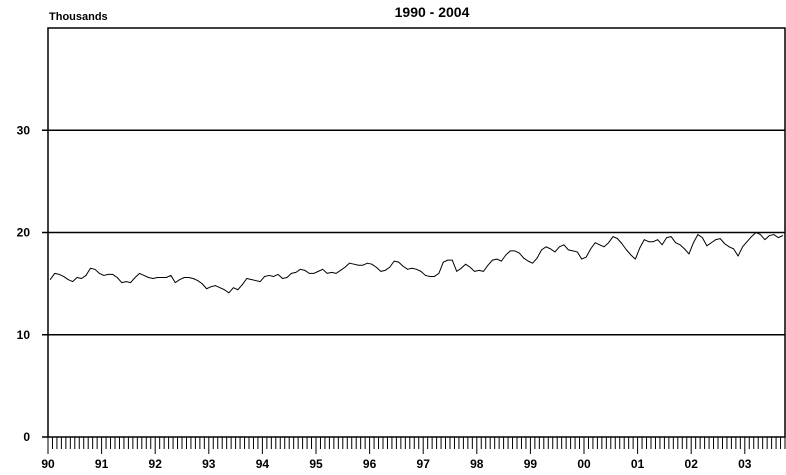 The image size is (786, 475). What do you see at coordinates (416, 263) in the screenshot?
I see `series-line` at bounding box center [416, 263].